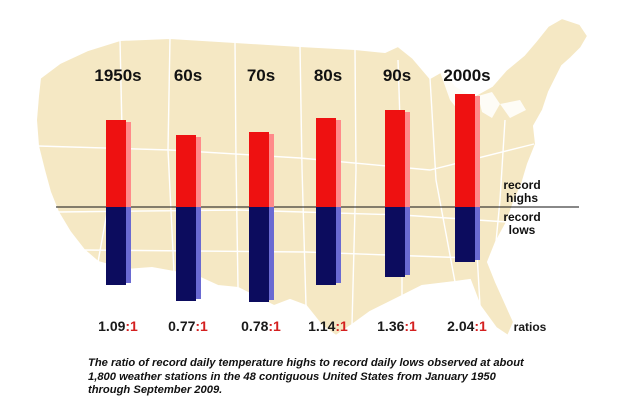  Describe the element at coordinates (483, 94) in the screenshot. I see `great-lakes-shape` at that location.